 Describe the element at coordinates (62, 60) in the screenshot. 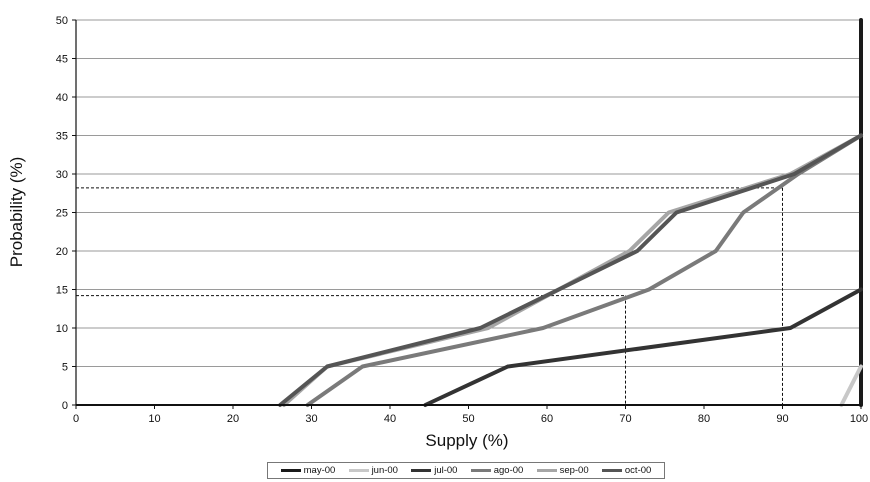

I see `y-tick-label-45: 45` at that location.